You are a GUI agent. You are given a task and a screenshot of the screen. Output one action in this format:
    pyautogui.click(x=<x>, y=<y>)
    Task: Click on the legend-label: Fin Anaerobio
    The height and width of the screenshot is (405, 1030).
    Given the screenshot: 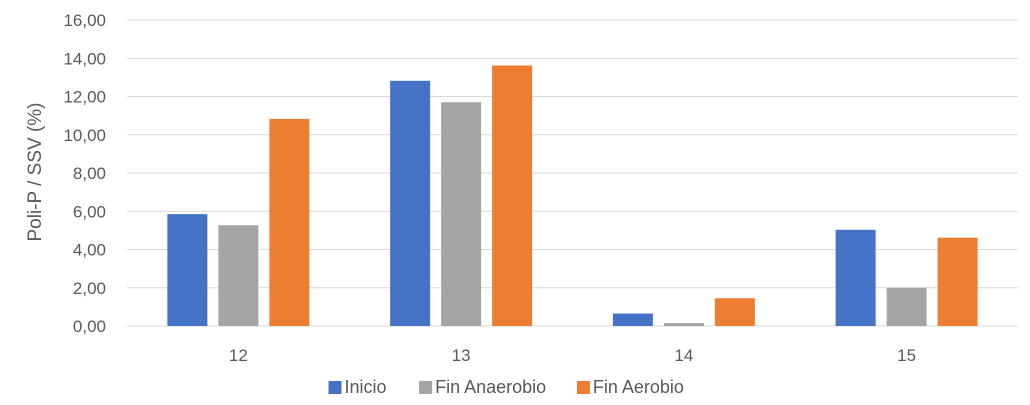 What is the action you would take?
    pyautogui.click(x=490, y=387)
    